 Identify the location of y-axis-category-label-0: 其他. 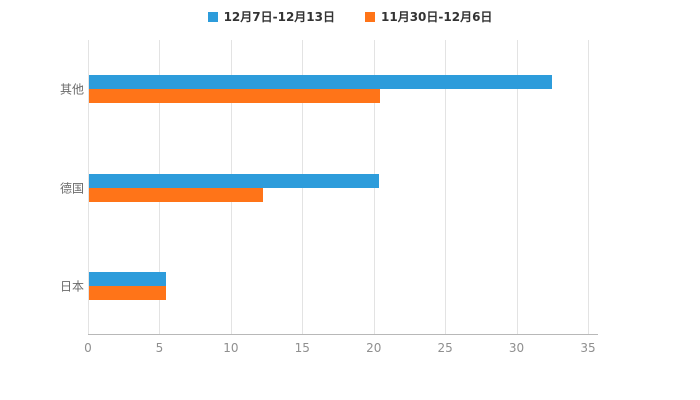
(71, 89).